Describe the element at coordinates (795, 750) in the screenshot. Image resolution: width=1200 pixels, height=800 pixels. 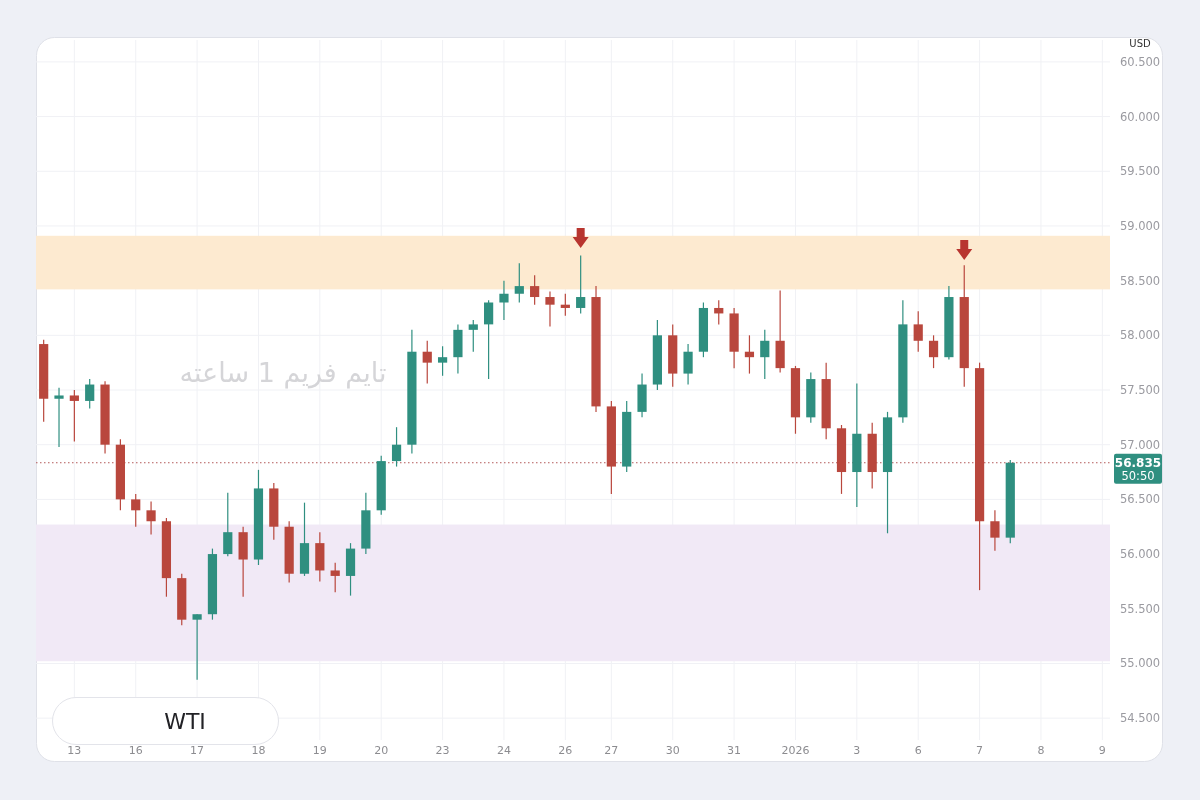
I see `x-tick-label: 2026` at that location.